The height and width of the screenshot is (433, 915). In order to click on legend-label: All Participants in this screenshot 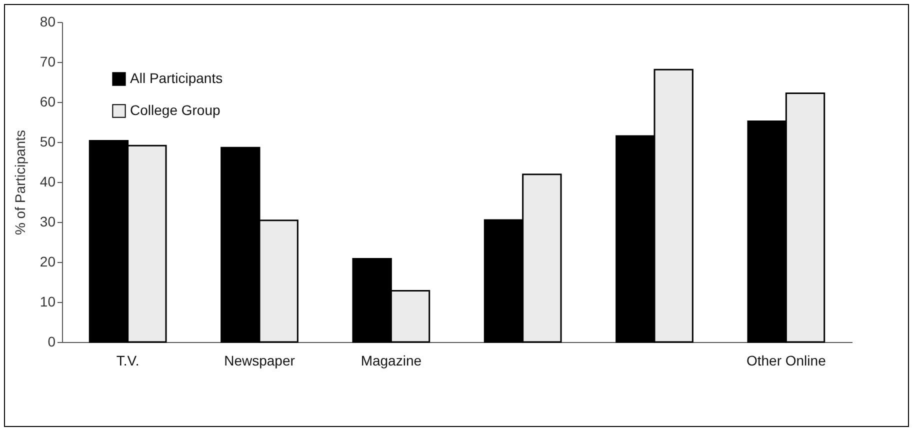, I will do `click(176, 78)`.